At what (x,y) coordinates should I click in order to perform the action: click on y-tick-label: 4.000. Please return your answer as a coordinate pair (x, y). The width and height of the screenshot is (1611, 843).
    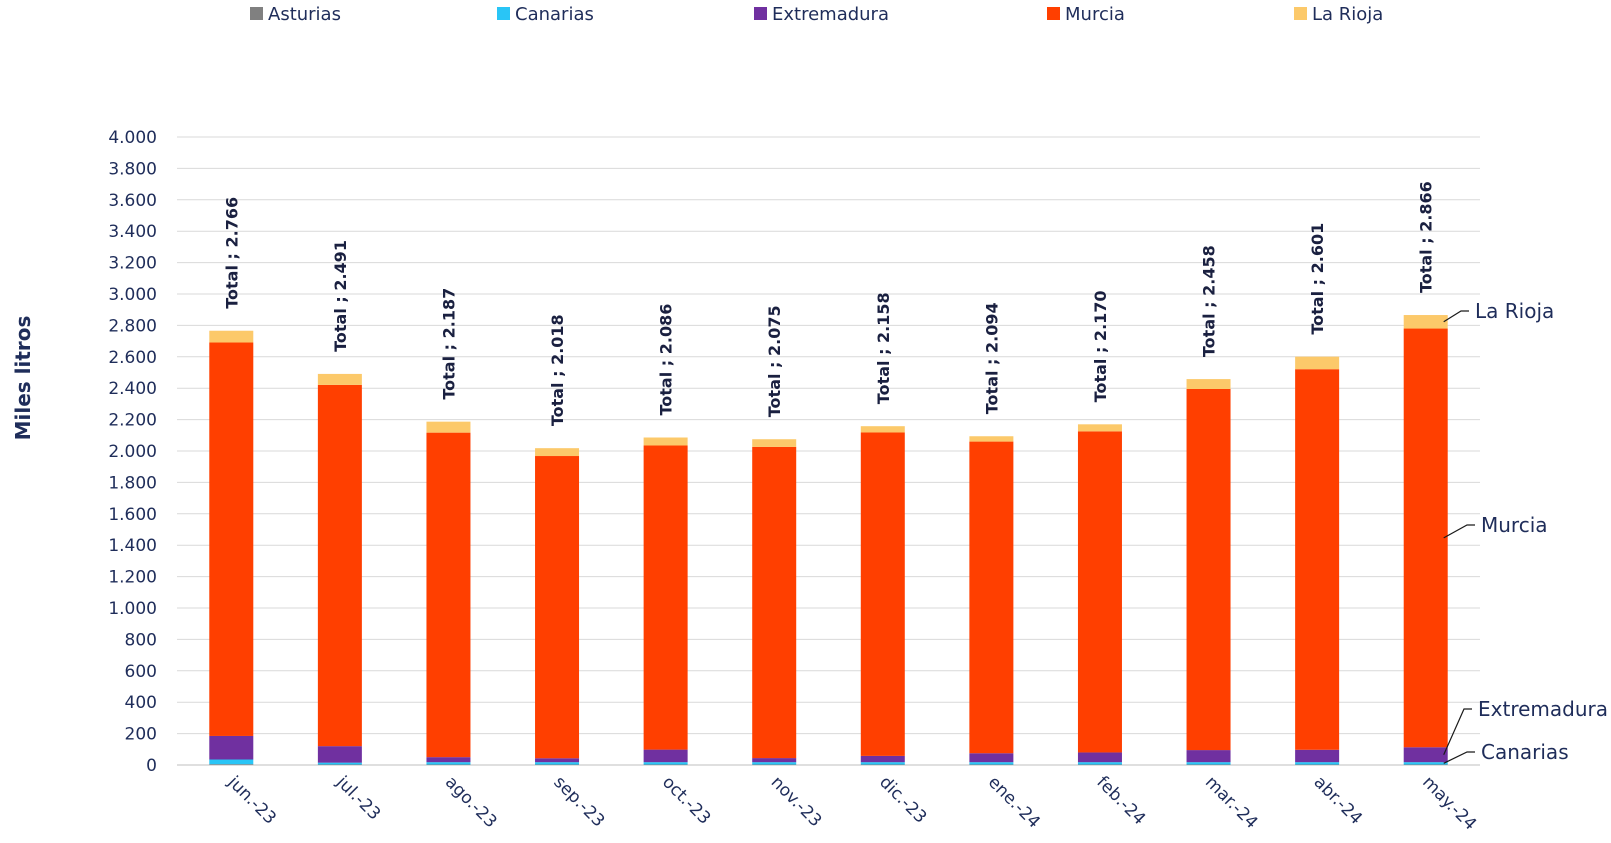
    Looking at the image, I should click on (132, 138).